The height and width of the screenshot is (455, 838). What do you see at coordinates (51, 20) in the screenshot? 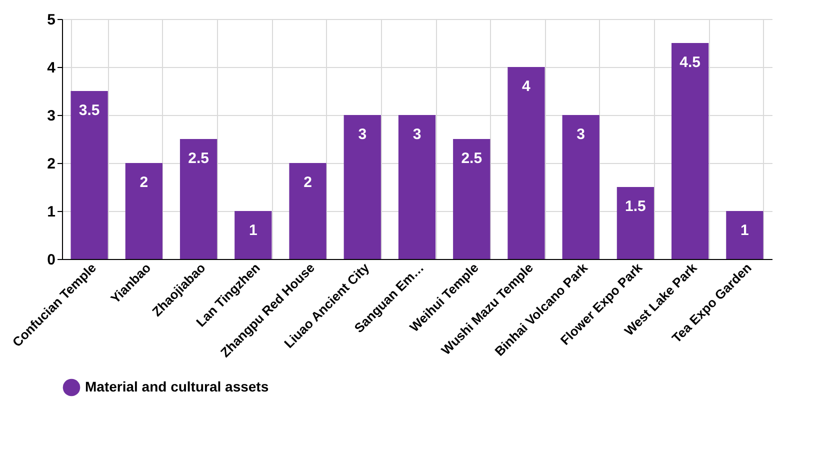
I see `y-tick-label: 5` at bounding box center [51, 20].